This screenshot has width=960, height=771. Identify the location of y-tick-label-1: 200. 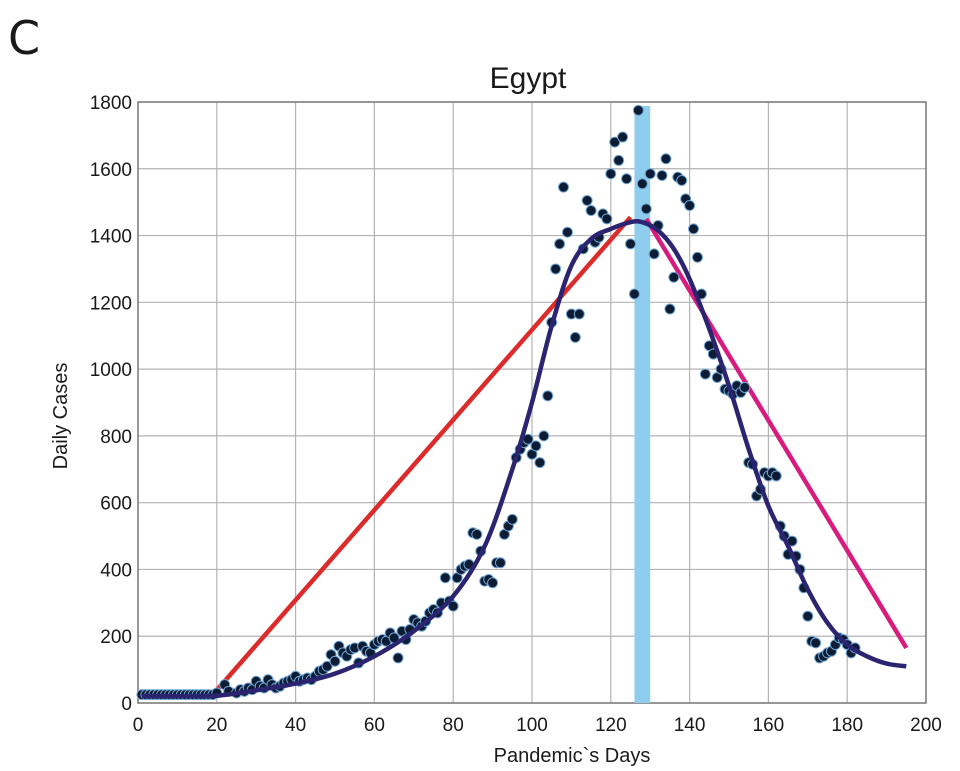
(116, 637).